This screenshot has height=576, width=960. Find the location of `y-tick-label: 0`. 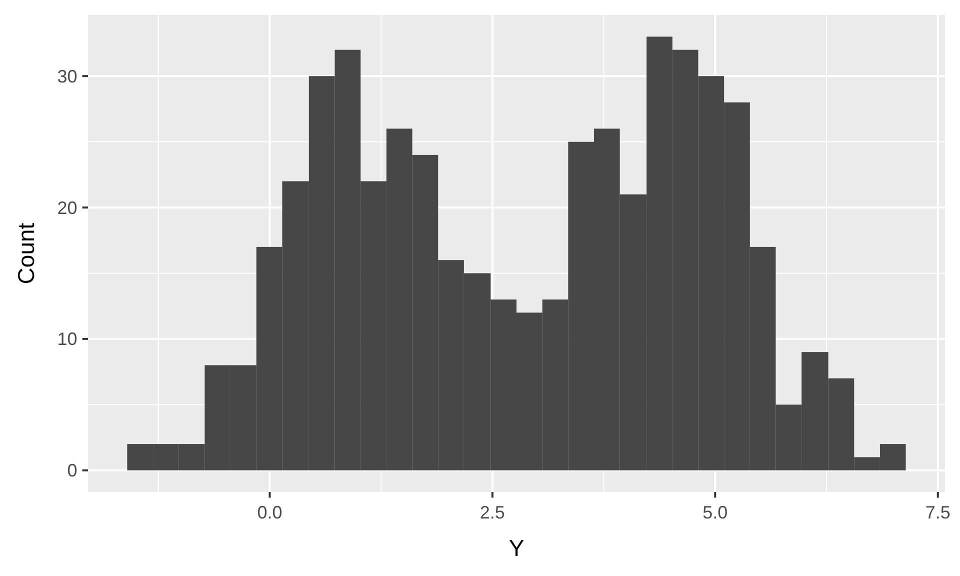

y-tick-label: 0 is located at coordinates (72, 470).